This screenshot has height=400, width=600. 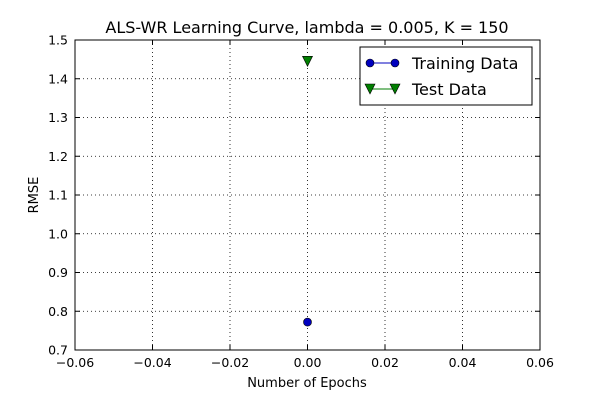 I want to click on legend-marker-end, so click(x=395, y=63).